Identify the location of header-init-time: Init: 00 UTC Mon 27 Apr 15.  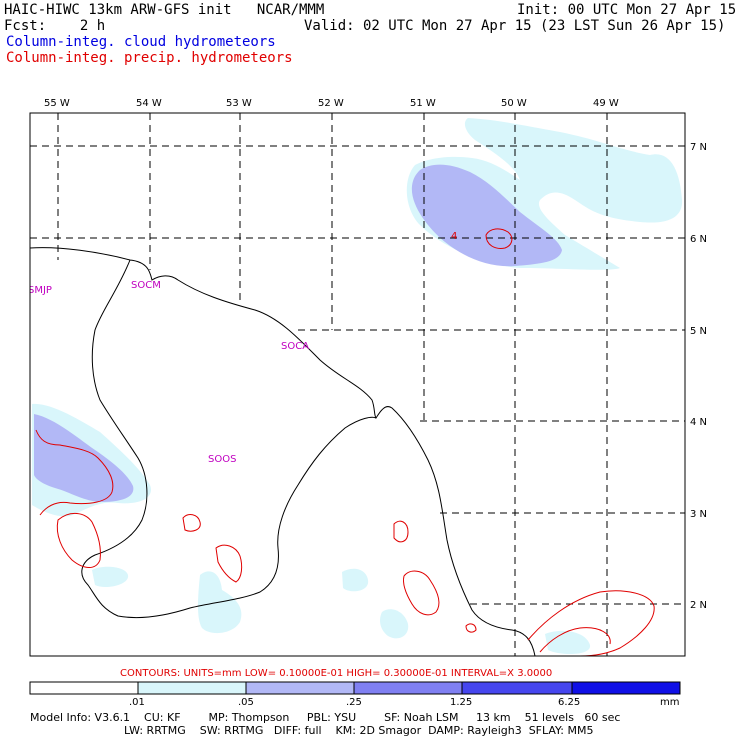
(627, 10).